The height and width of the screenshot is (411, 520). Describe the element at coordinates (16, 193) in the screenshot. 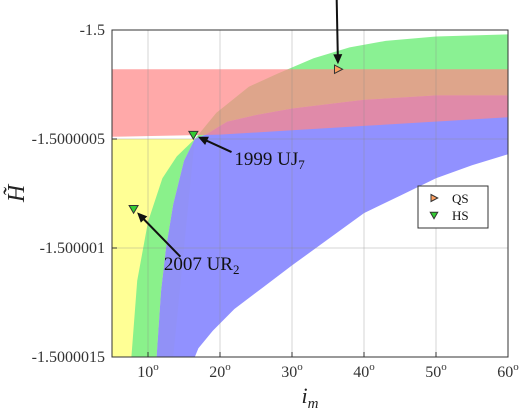

I see `y-axis-label: H̃` at that location.